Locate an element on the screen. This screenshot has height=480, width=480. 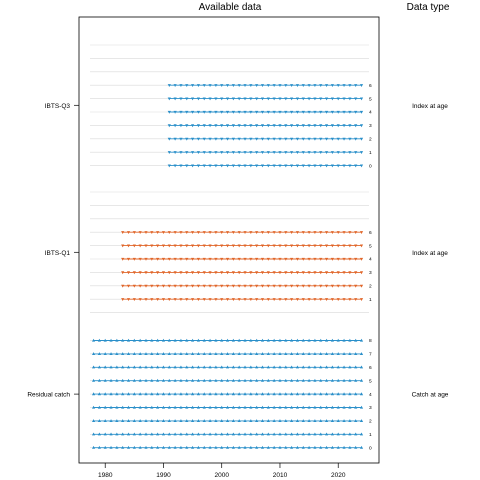
data-point-ibts-q3-age-3-2010 is located at coordinates (280, 126).